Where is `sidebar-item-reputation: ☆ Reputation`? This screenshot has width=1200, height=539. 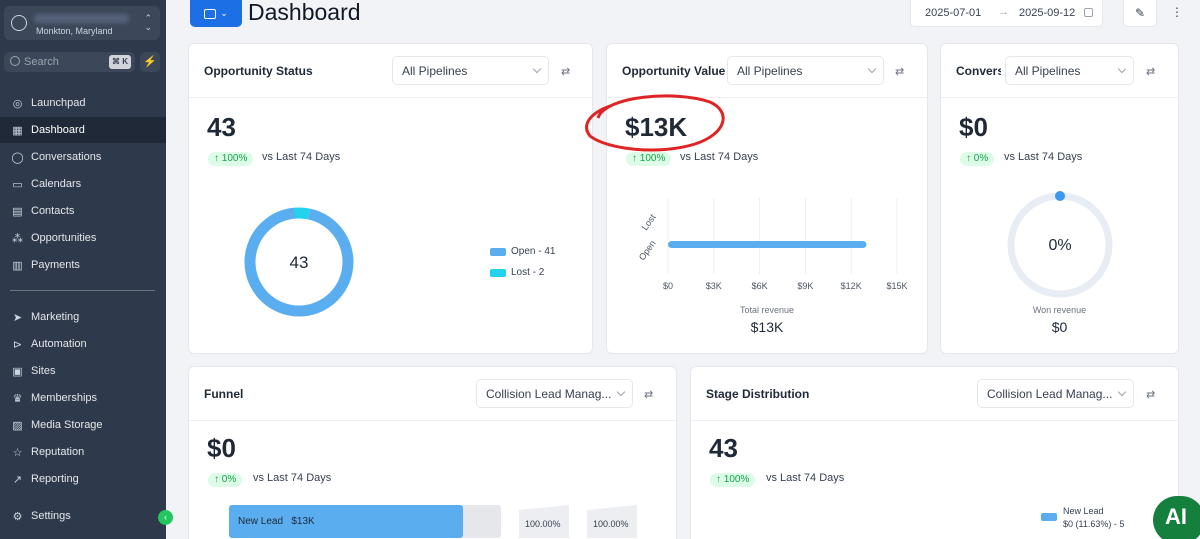 sidebar-item-reputation: ☆ Reputation is located at coordinates (83, 452).